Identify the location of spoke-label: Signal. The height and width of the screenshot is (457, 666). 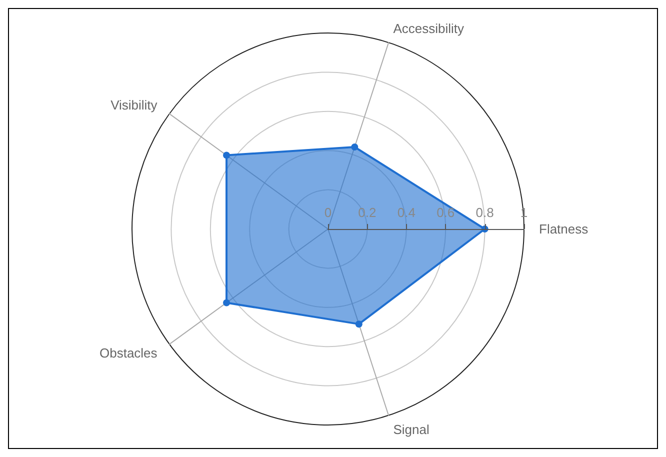
(411, 430).